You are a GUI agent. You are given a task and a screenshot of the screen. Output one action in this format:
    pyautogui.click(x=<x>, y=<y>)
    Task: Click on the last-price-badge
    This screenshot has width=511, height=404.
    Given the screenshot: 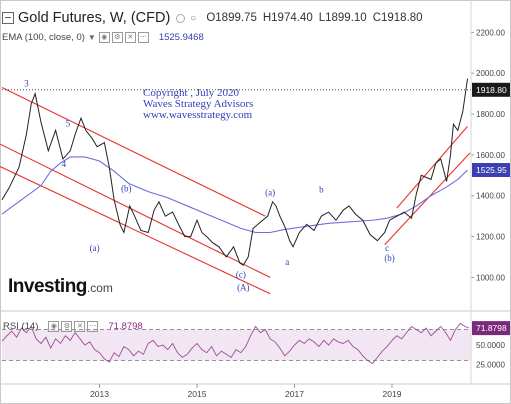 What is the action you would take?
    pyautogui.click(x=491, y=89)
    